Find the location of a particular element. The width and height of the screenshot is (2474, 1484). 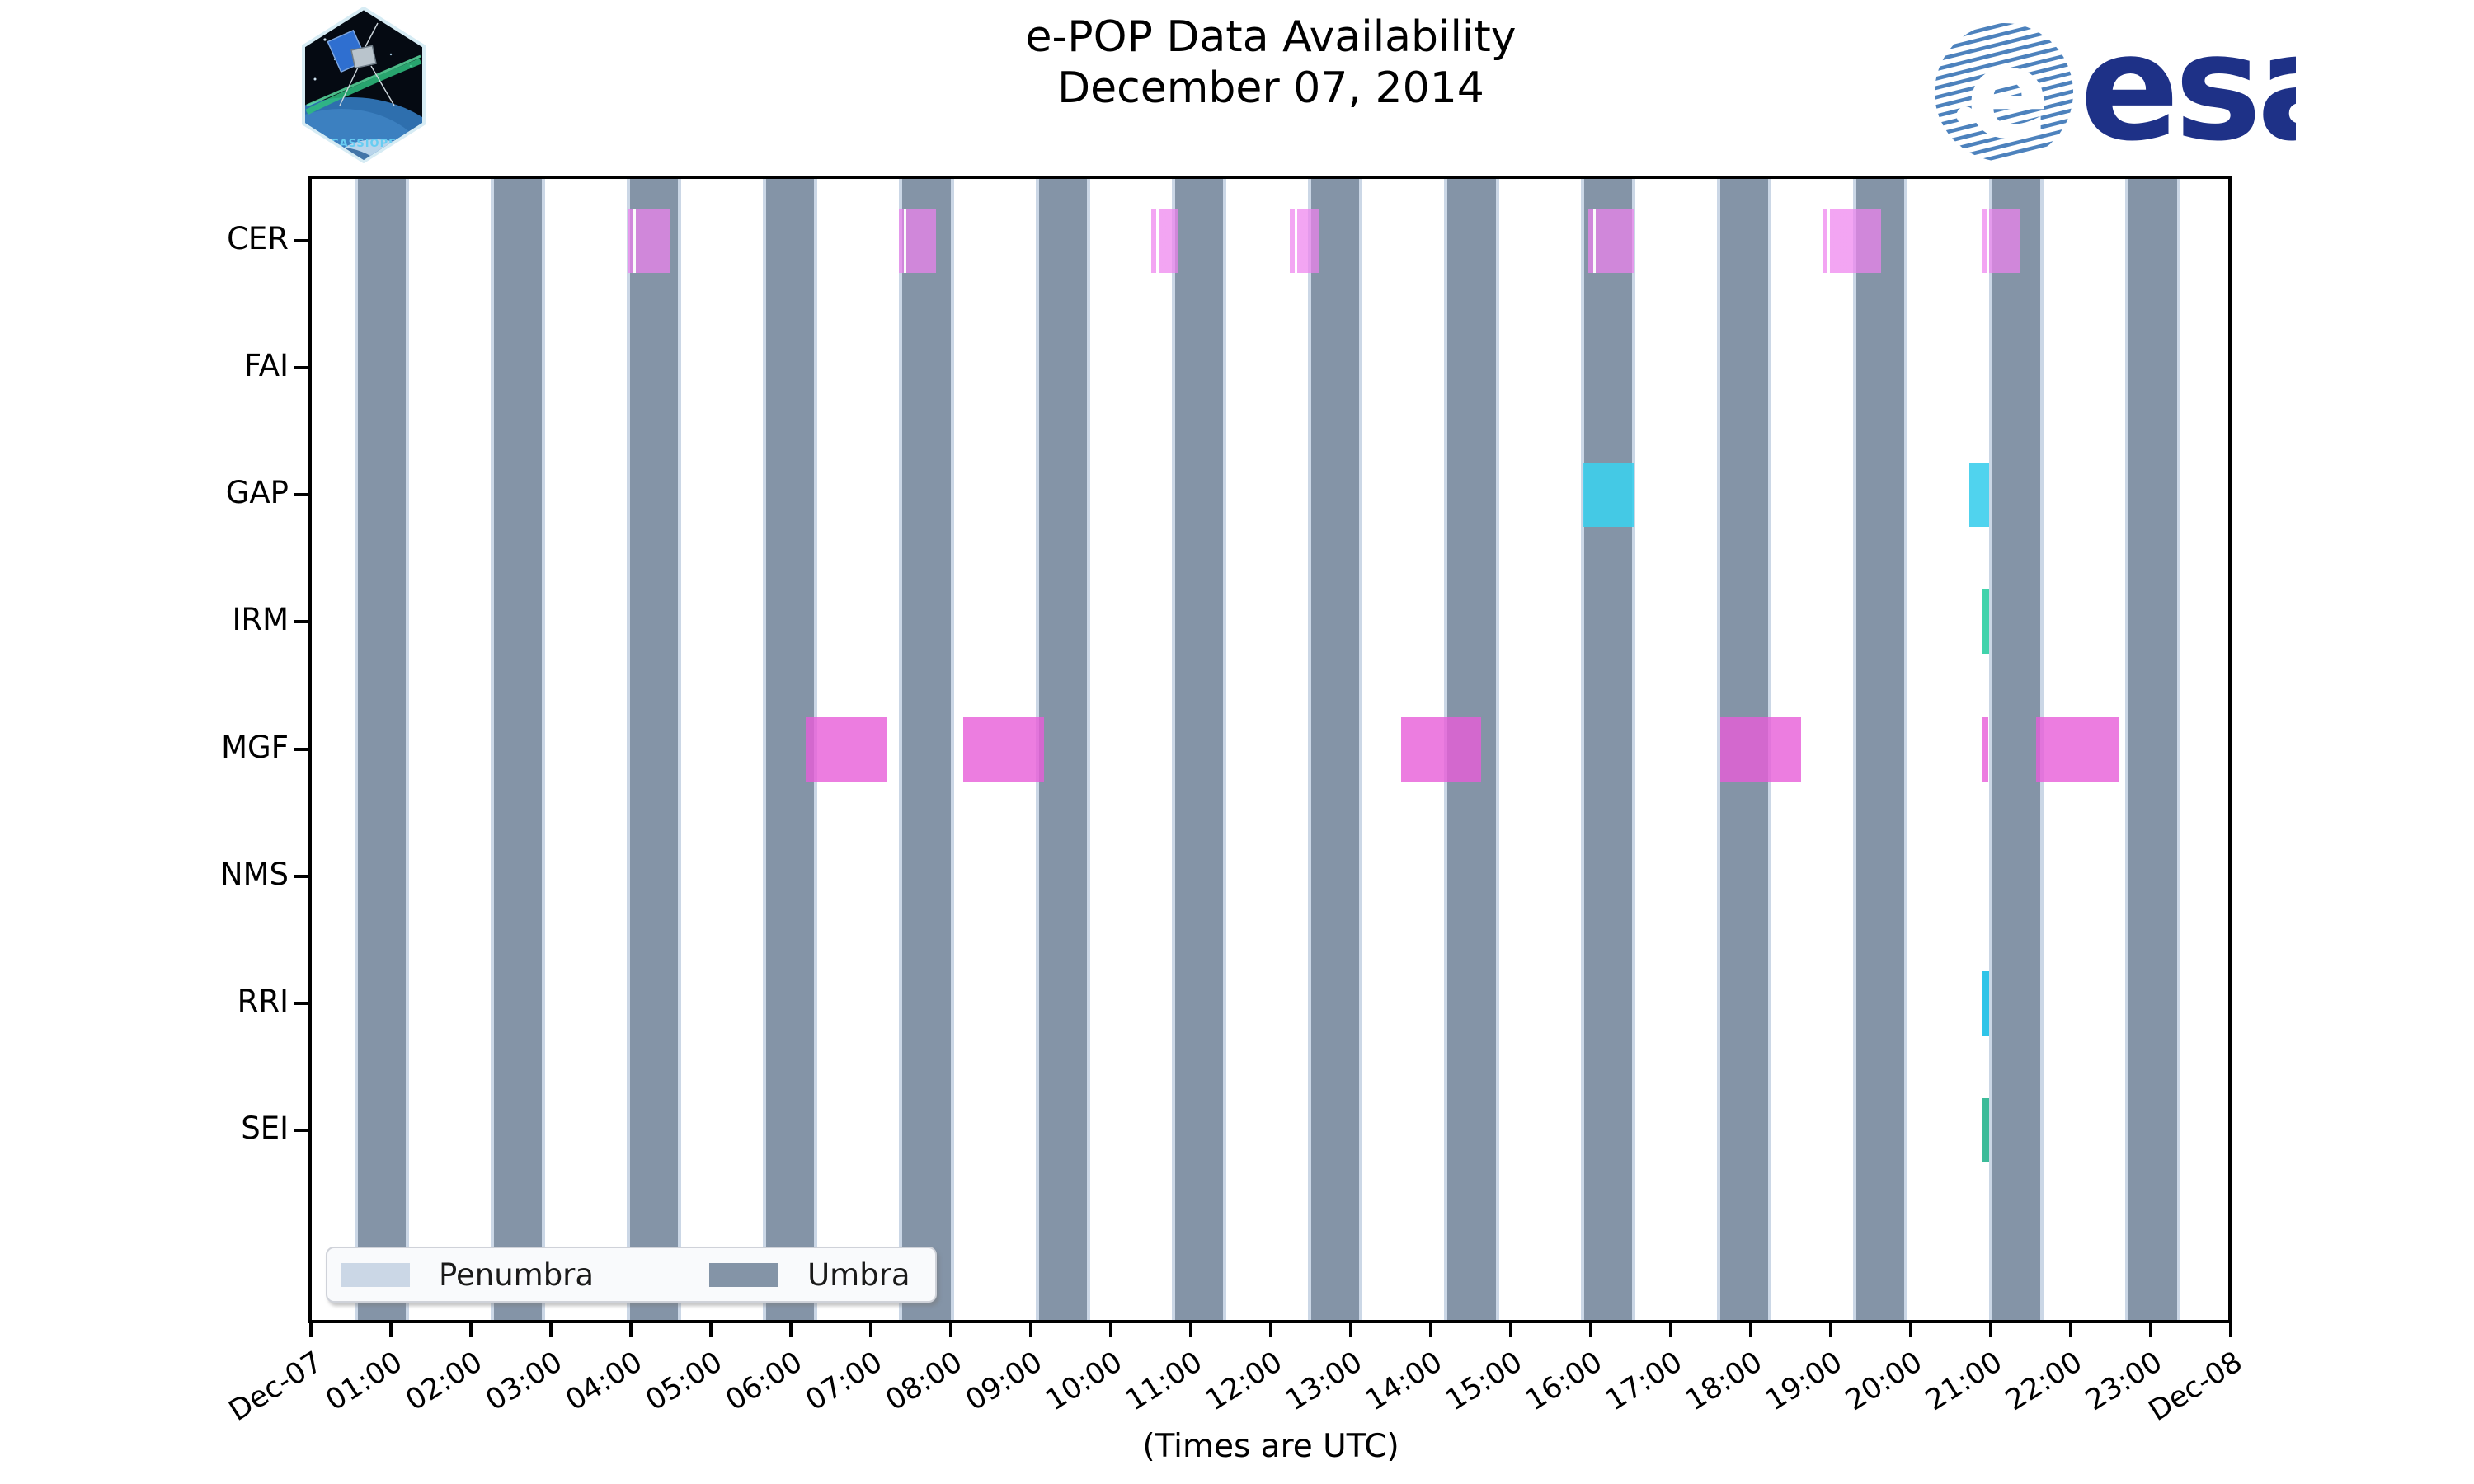

x-axis-tick-label: Dec-07 is located at coordinates (276, 1387).